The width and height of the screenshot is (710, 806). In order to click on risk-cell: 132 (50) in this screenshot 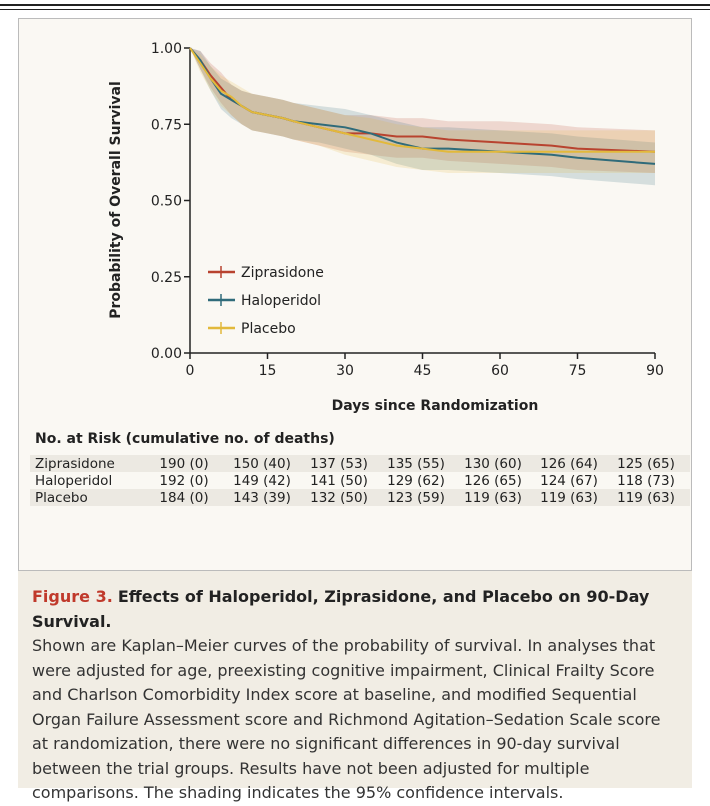, I will do `click(339, 498)`.